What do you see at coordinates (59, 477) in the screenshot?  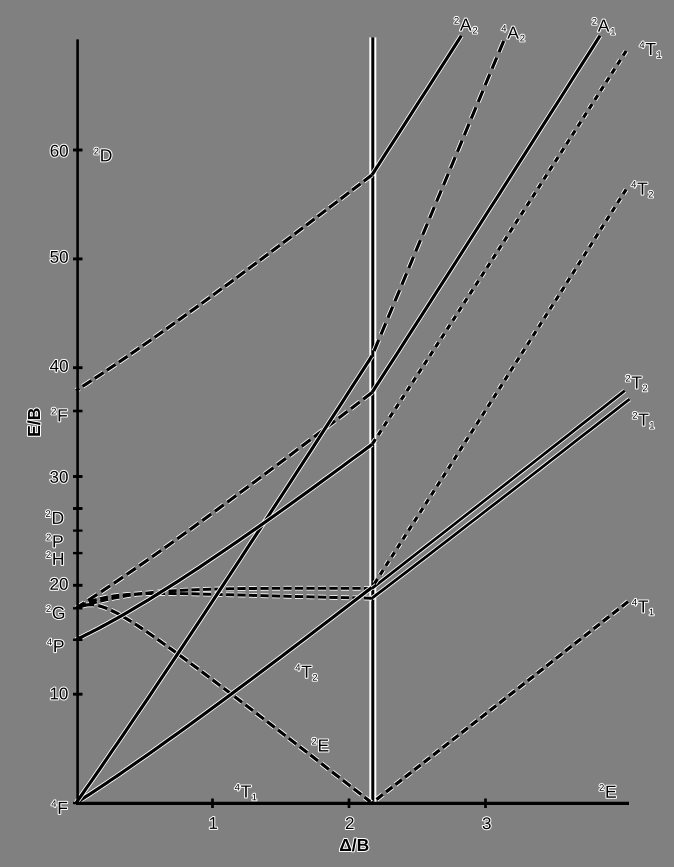 I see `svg-text: 30` at bounding box center [59, 477].